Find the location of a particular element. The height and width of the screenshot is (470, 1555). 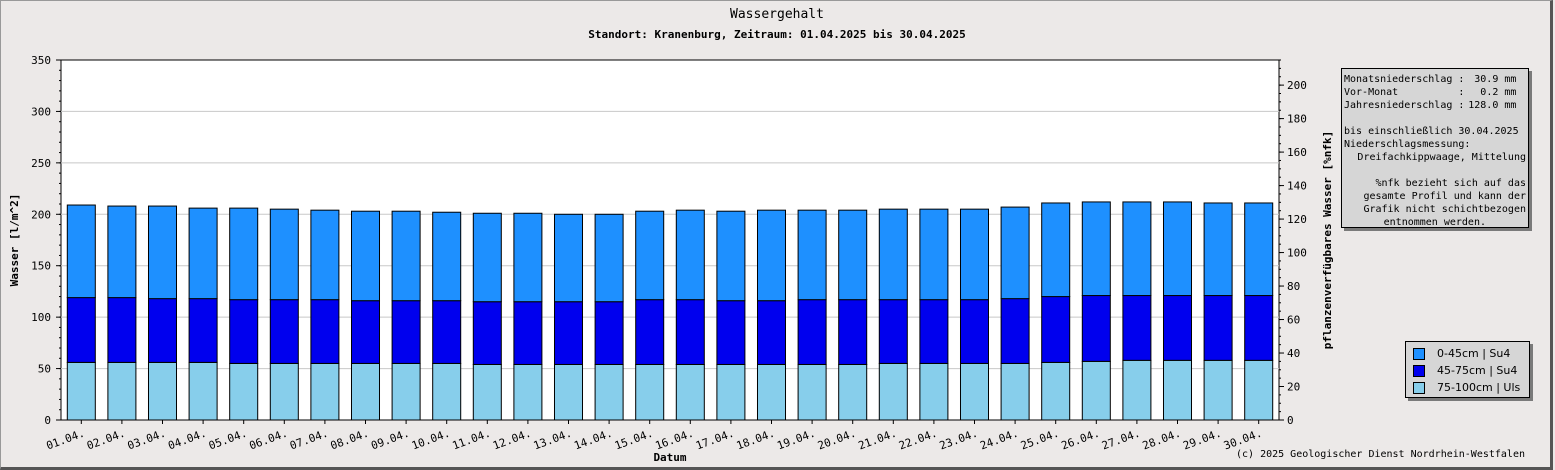

x-tick-label: 24.04. is located at coordinates (999, 440).